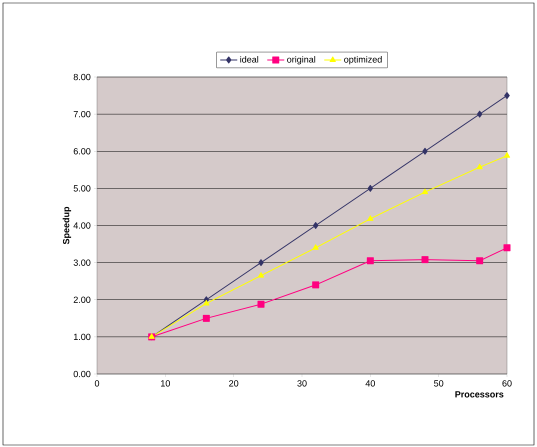  Describe the element at coordinates (82, 151) in the screenshot. I see `y-tick-label: 6.00` at that location.